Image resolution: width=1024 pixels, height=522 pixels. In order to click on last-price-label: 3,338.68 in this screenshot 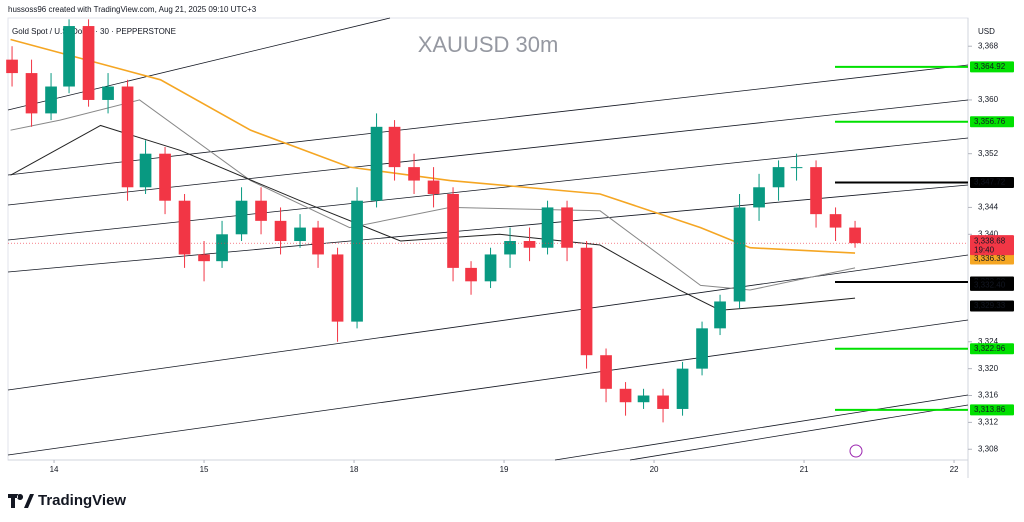, I will do `click(990, 240)`.